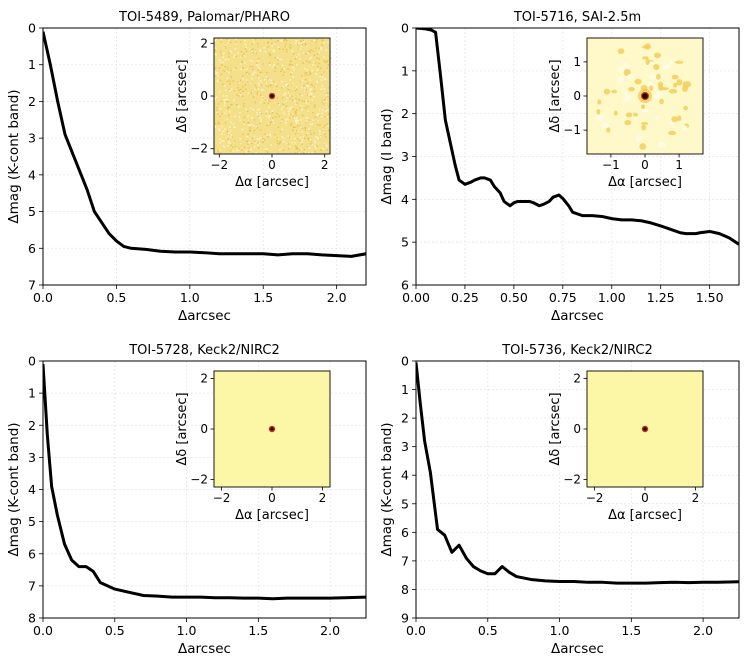 The width and height of the screenshot is (747, 666). What do you see at coordinates (272, 498) in the screenshot?
I see `inset-x-tick-label: 0` at bounding box center [272, 498].